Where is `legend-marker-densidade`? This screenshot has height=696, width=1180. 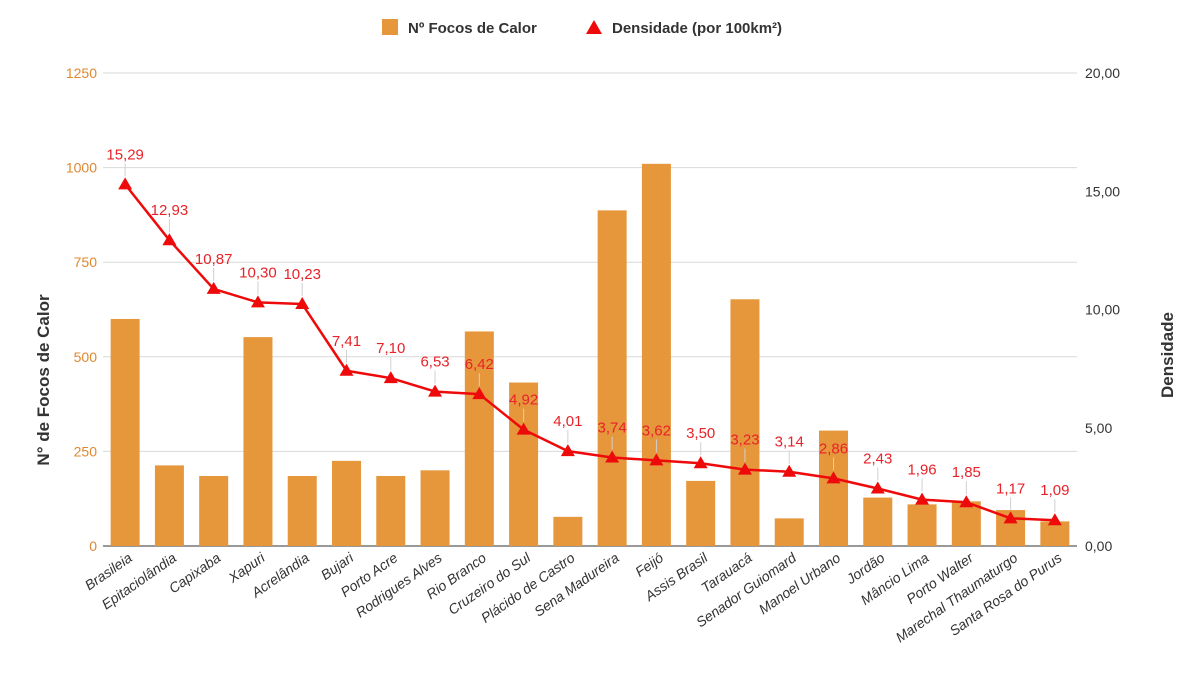
legend-marker-densidade is located at coordinates (594, 27).